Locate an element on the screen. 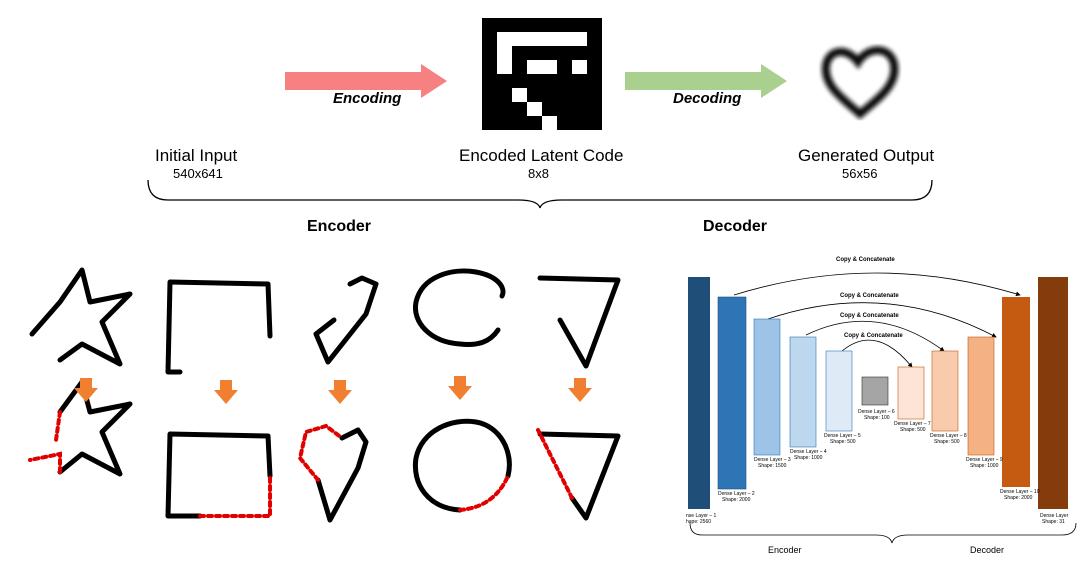  triangle-gap-fill is located at coordinates (555, 464).